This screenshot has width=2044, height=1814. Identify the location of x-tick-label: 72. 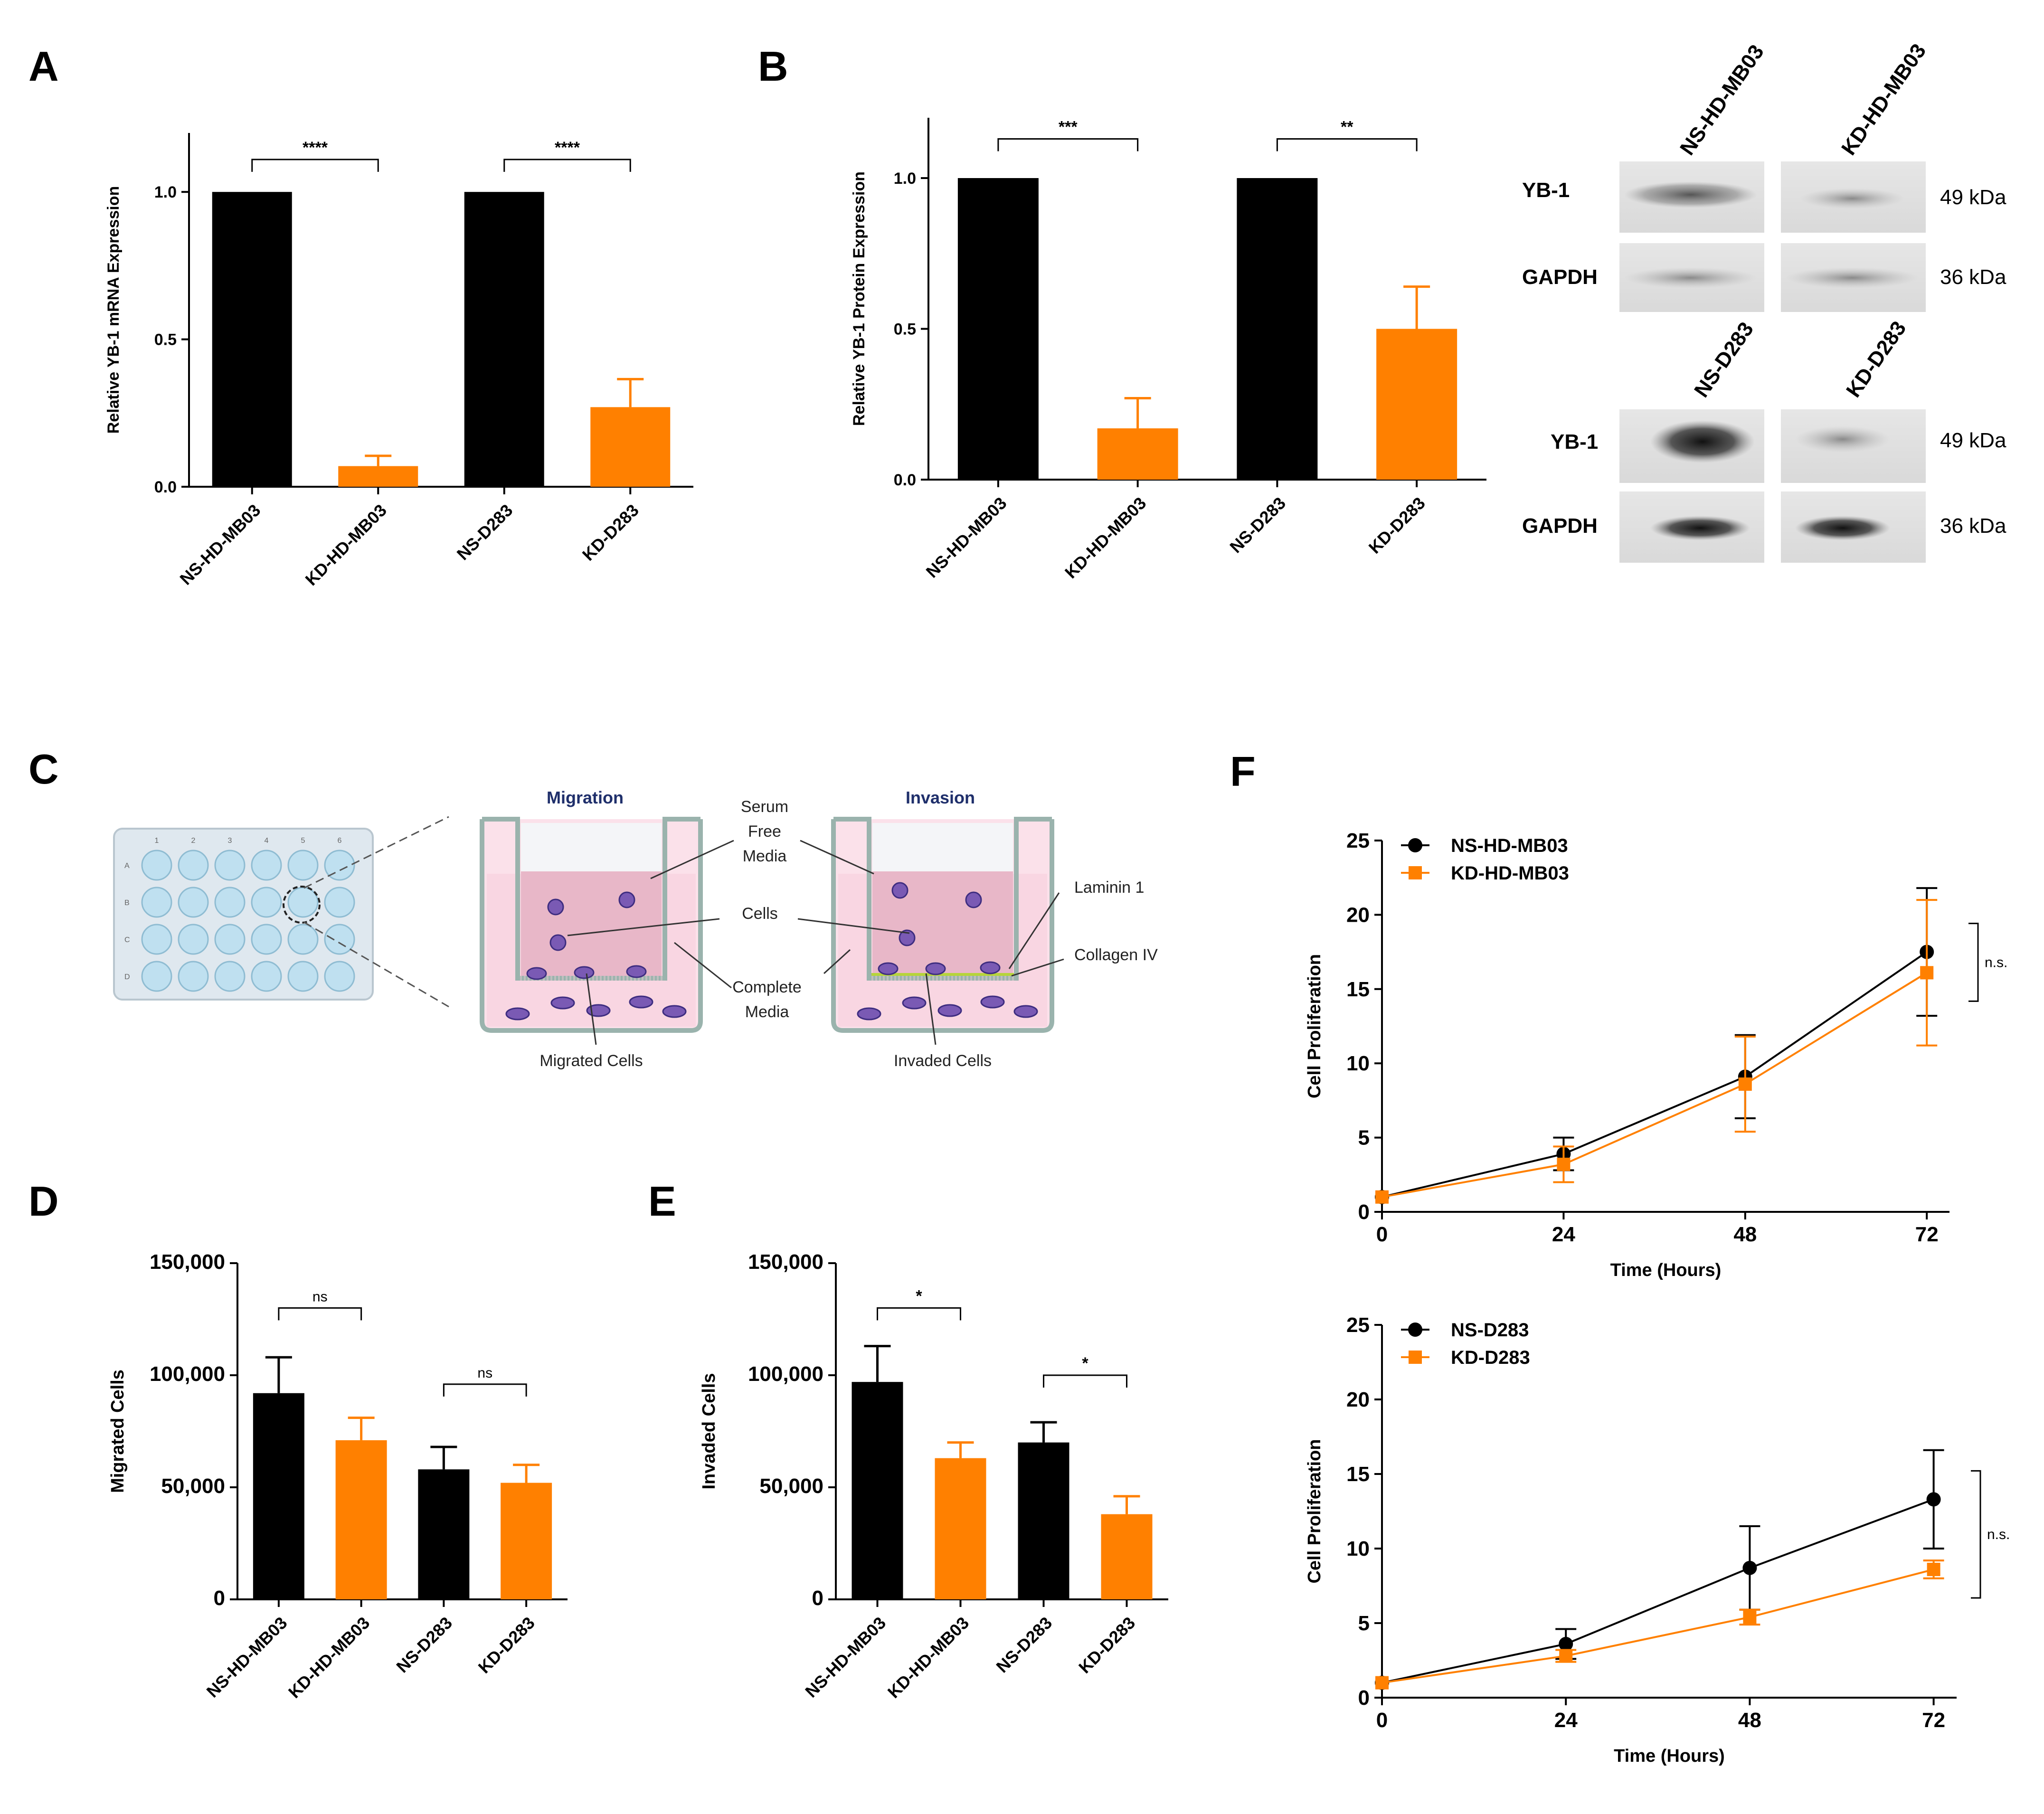
(1934, 1720).